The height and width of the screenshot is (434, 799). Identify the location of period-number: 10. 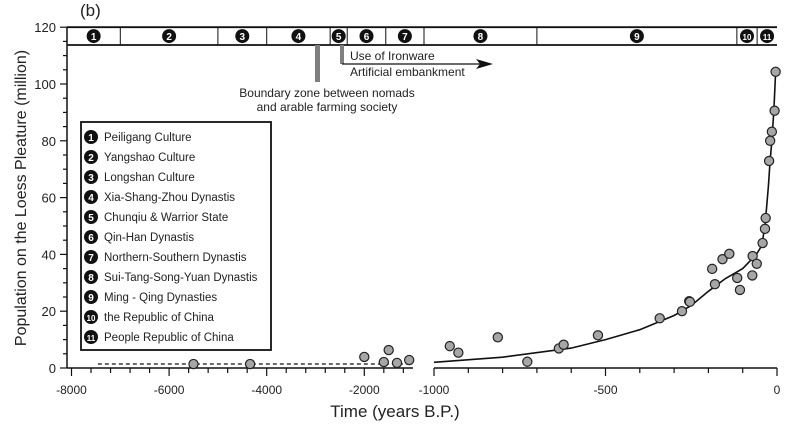
(747, 37).